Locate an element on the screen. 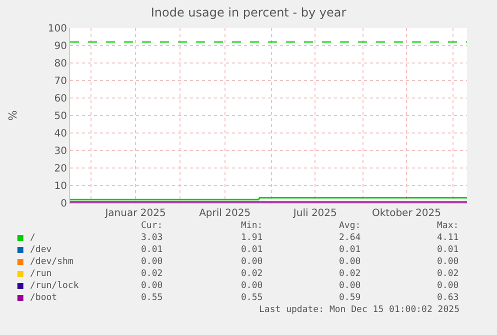 This screenshot has width=497, height=335. legend-label: /boot is located at coordinates (44, 298).